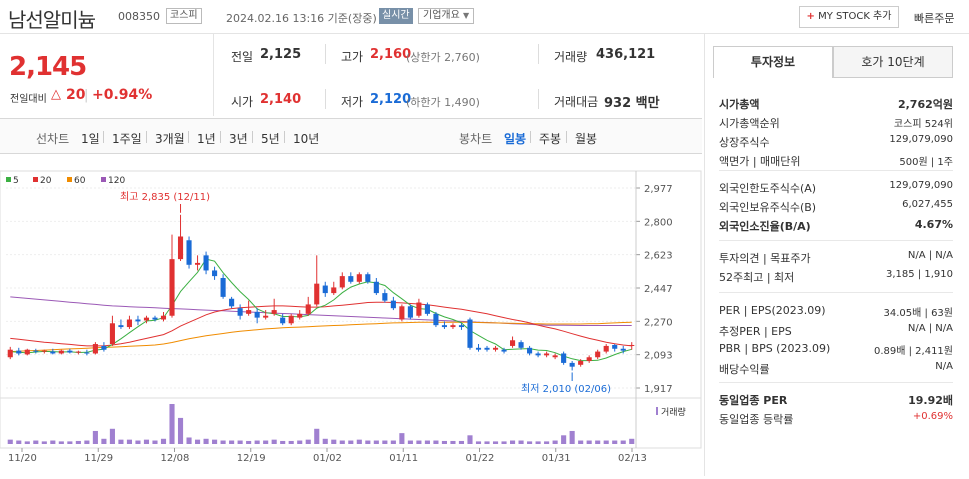 Image resolution: width=969 pixels, height=479 pixels. What do you see at coordinates (466, 15) in the screenshot?
I see `chevron-down-icon: ▼` at bounding box center [466, 15].